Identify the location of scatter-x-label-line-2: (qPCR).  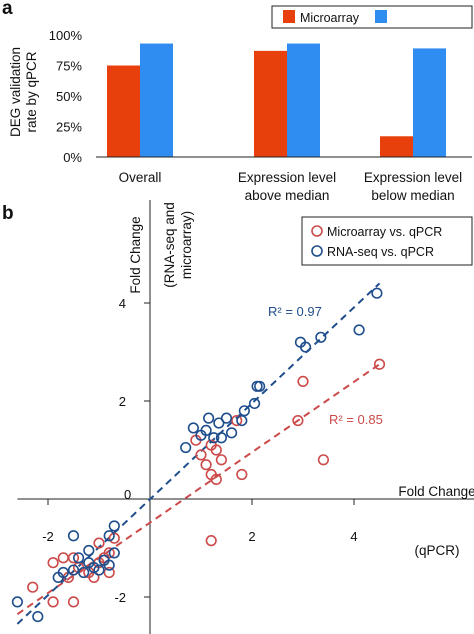
(436, 550).